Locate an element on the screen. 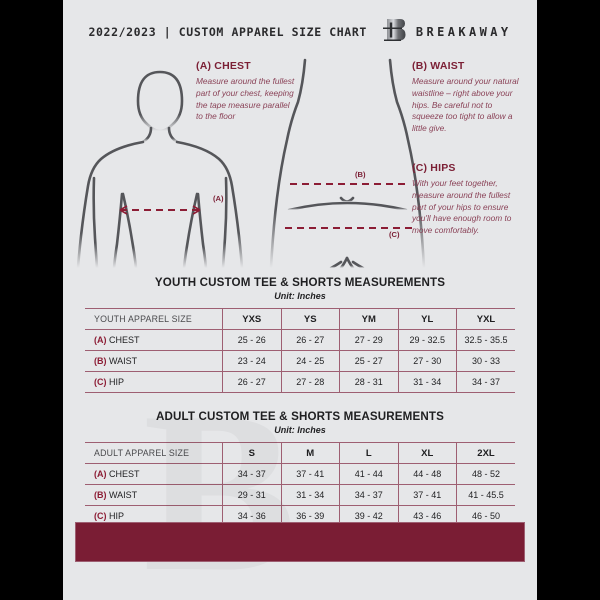  adult-waist-s: 29 - 31 is located at coordinates (252, 495).